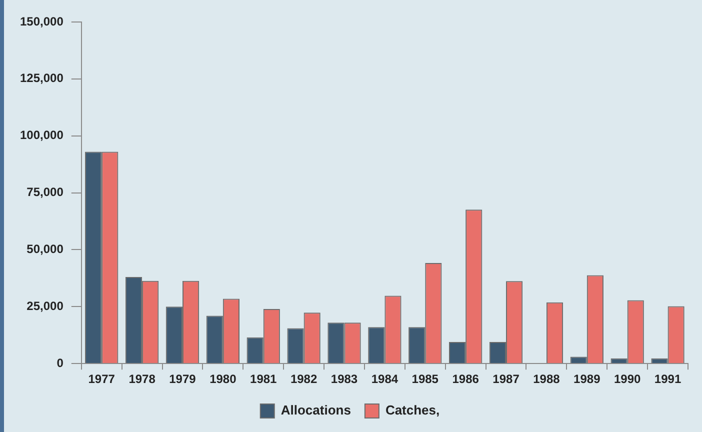 The width and height of the screenshot is (702, 432). What do you see at coordinates (628, 379) in the screenshot?
I see `x-tick-label: 1990` at bounding box center [628, 379].